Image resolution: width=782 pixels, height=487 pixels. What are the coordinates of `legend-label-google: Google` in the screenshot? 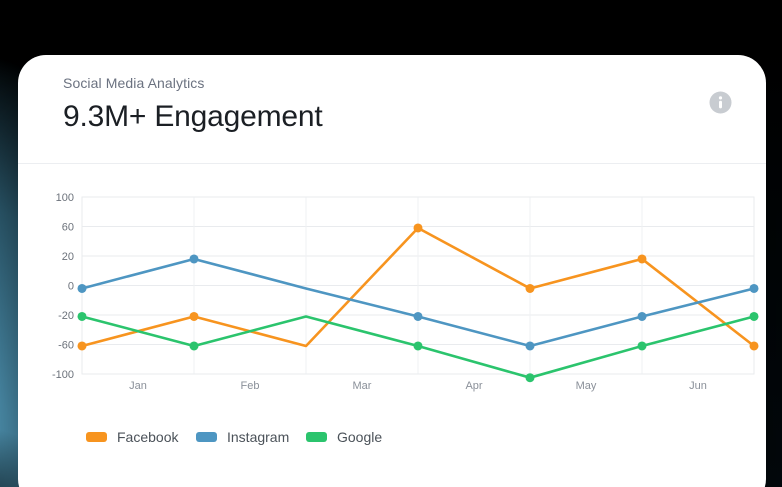 It's located at (360, 437).